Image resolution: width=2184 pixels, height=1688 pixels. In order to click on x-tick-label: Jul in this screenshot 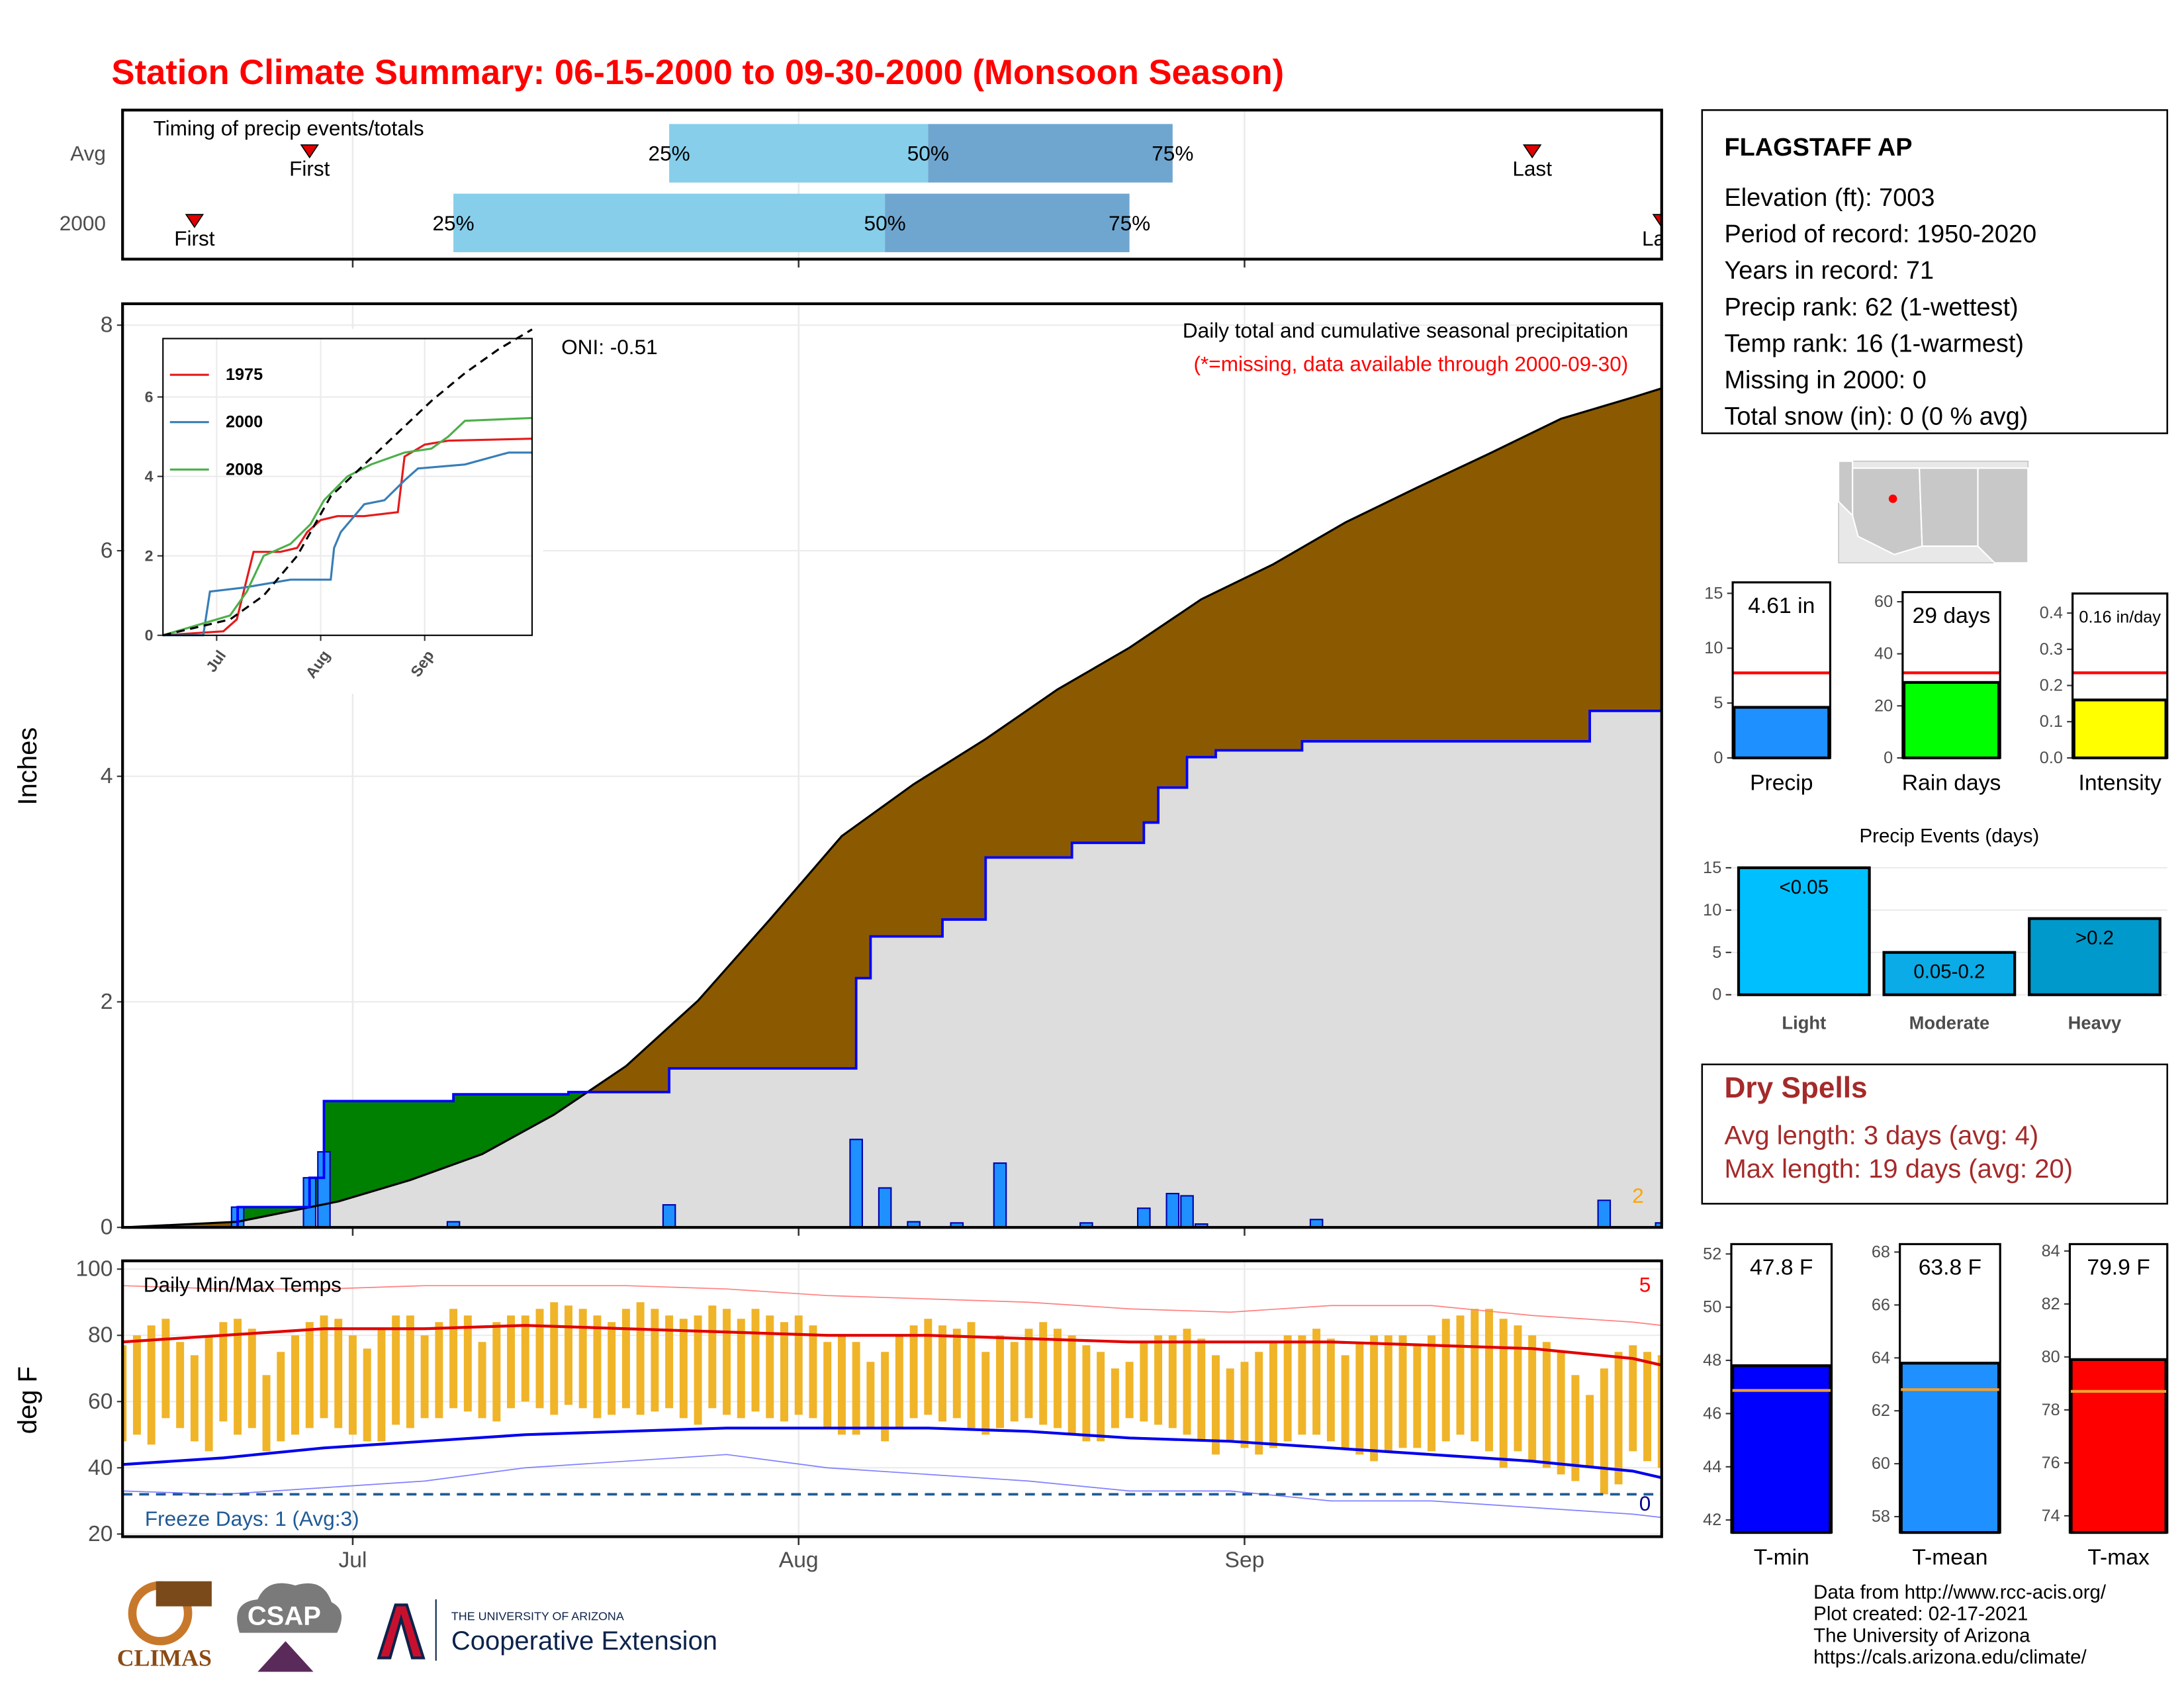, I will do `click(353, 1560)`.